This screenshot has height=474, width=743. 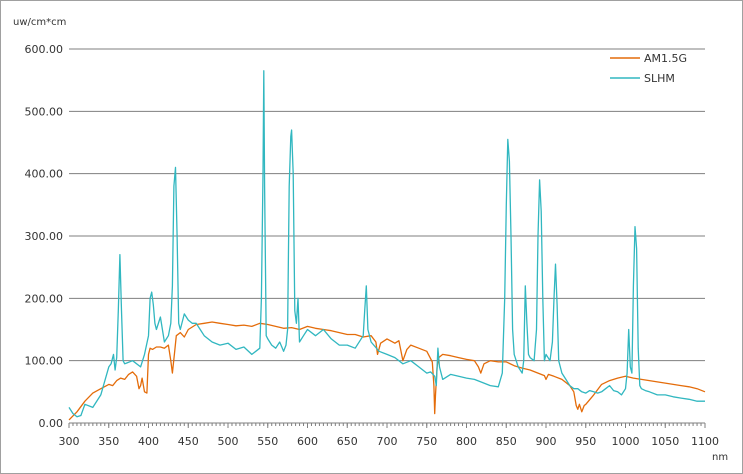 I want to click on x-tick-label: 800, so click(x=466, y=441).